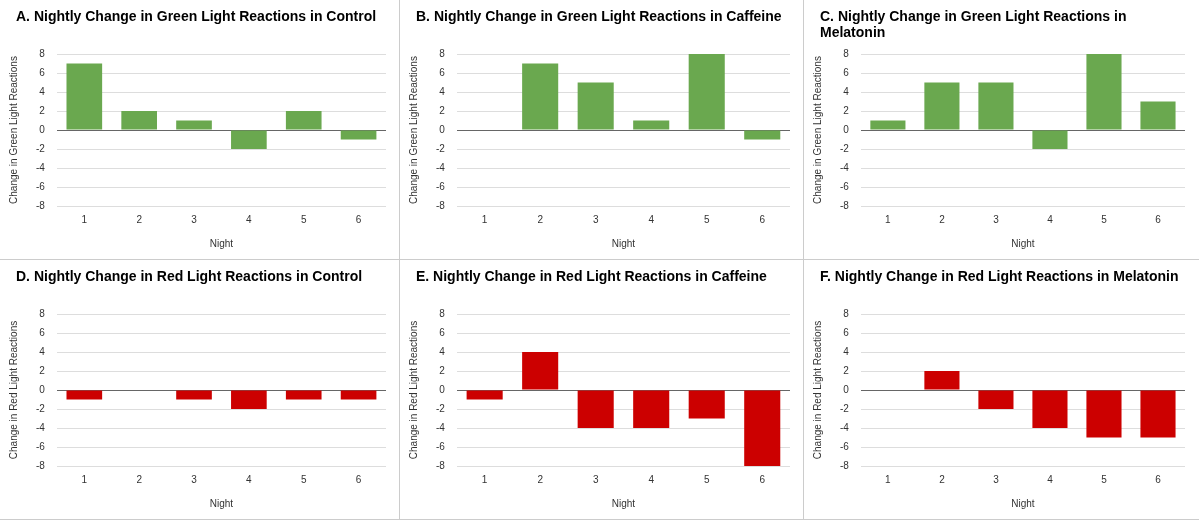  What do you see at coordinates (189, 276) in the screenshot?
I see `chart-title: D. Nightly Change in Red Light Reactions in Control` at bounding box center [189, 276].